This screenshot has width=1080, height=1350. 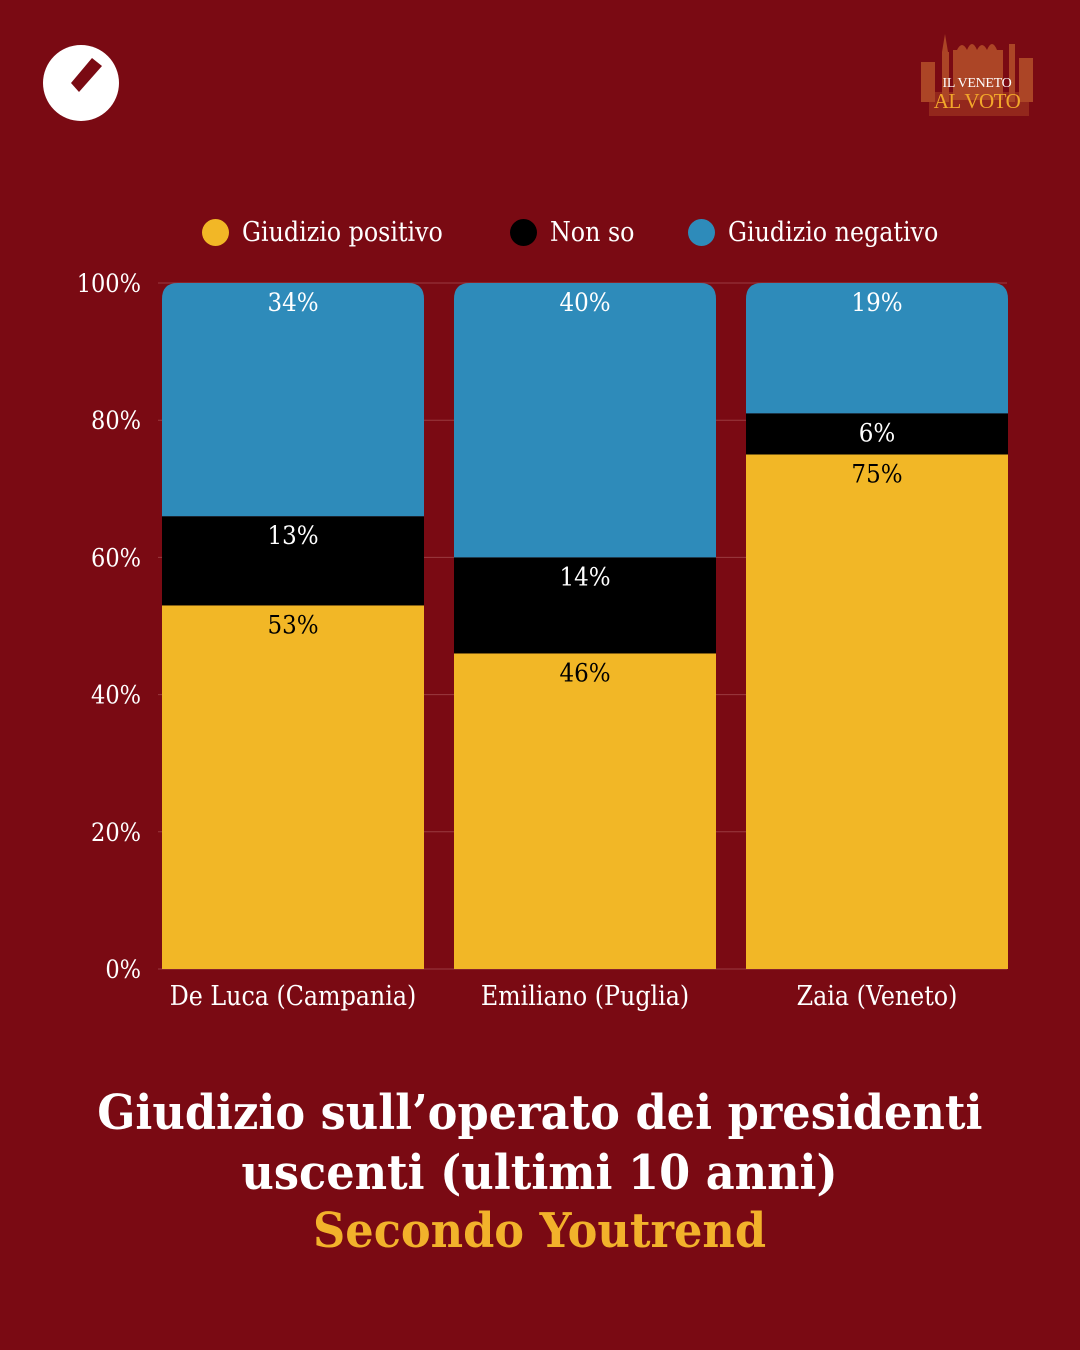 What do you see at coordinates (116, 420) in the screenshot?
I see `y-tick-label: 80%` at bounding box center [116, 420].